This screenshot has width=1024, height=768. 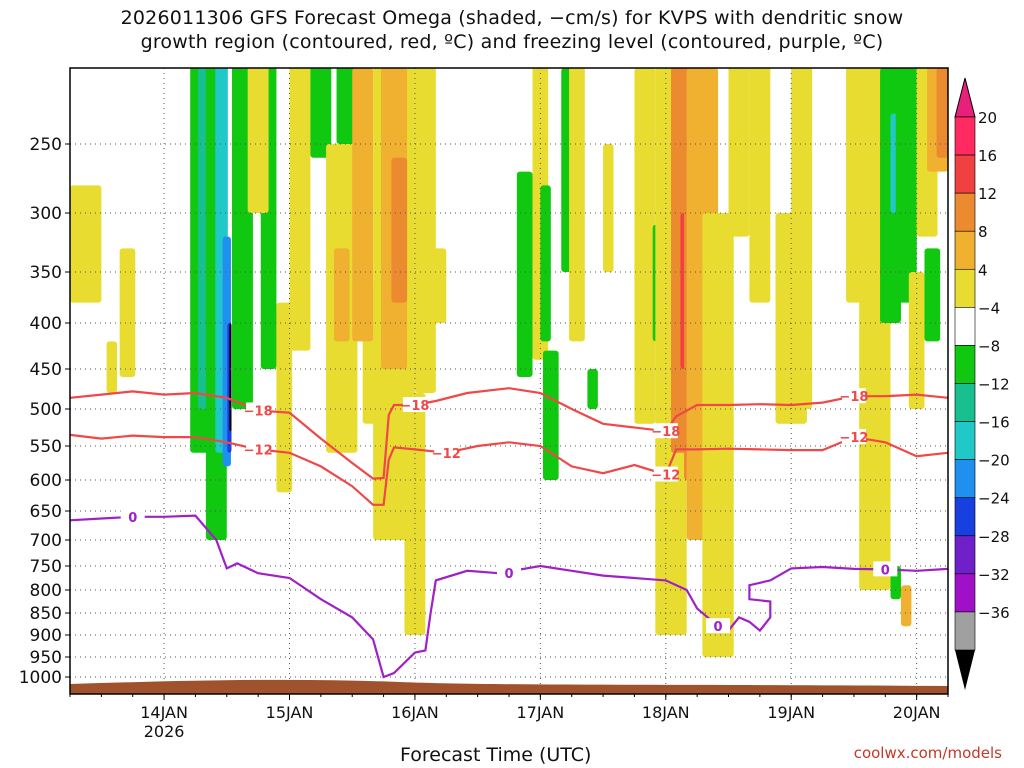 I want to click on y-tick-label: 650, so click(x=46, y=512).